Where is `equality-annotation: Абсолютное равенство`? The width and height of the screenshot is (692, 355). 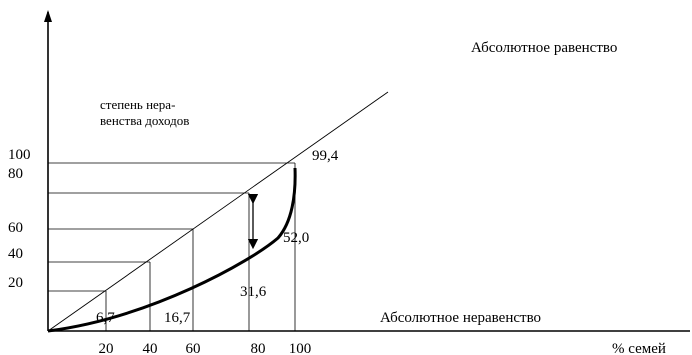
equality-annotation: Абсолютное равенство is located at coordinates (544, 48).